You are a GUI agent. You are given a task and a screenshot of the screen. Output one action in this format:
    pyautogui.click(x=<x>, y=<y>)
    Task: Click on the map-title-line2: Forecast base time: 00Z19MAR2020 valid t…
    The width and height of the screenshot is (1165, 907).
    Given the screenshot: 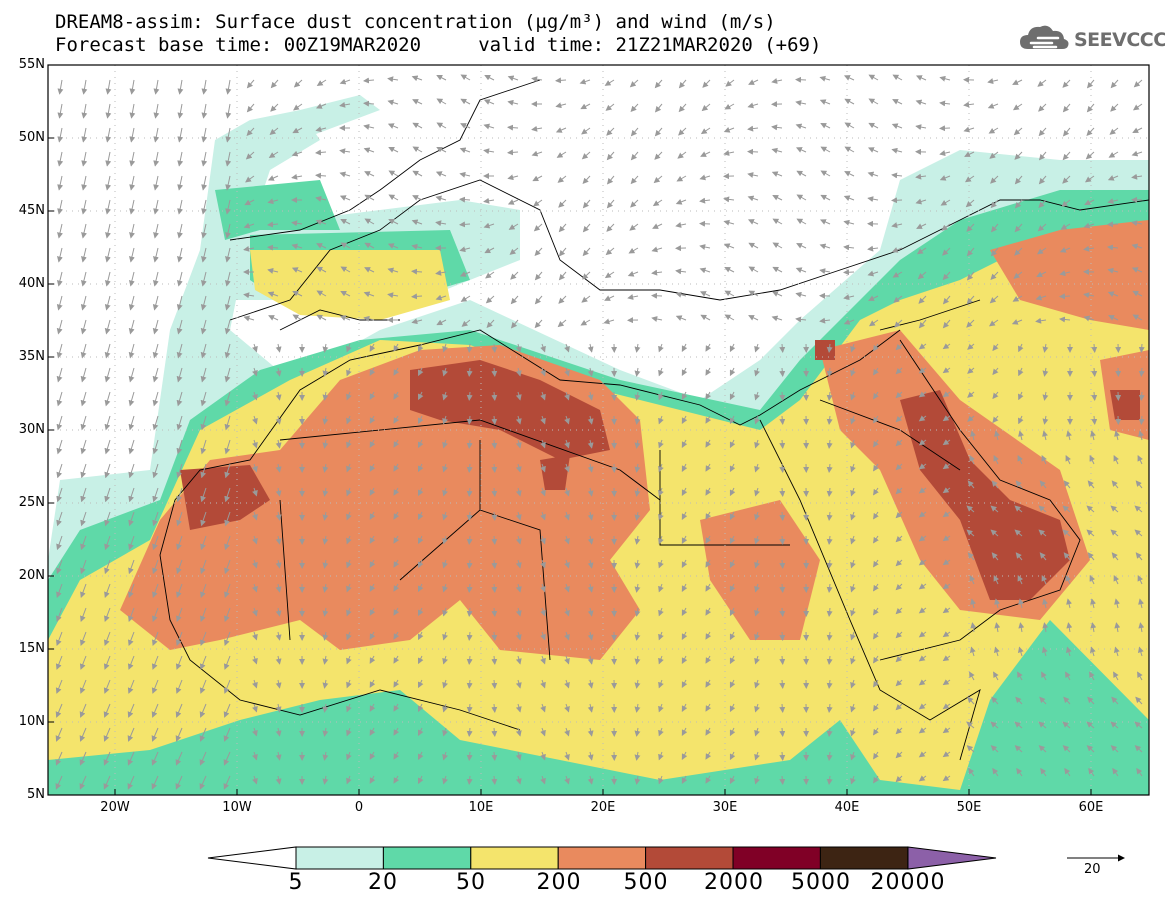 What is the action you would take?
    pyautogui.click(x=438, y=45)
    